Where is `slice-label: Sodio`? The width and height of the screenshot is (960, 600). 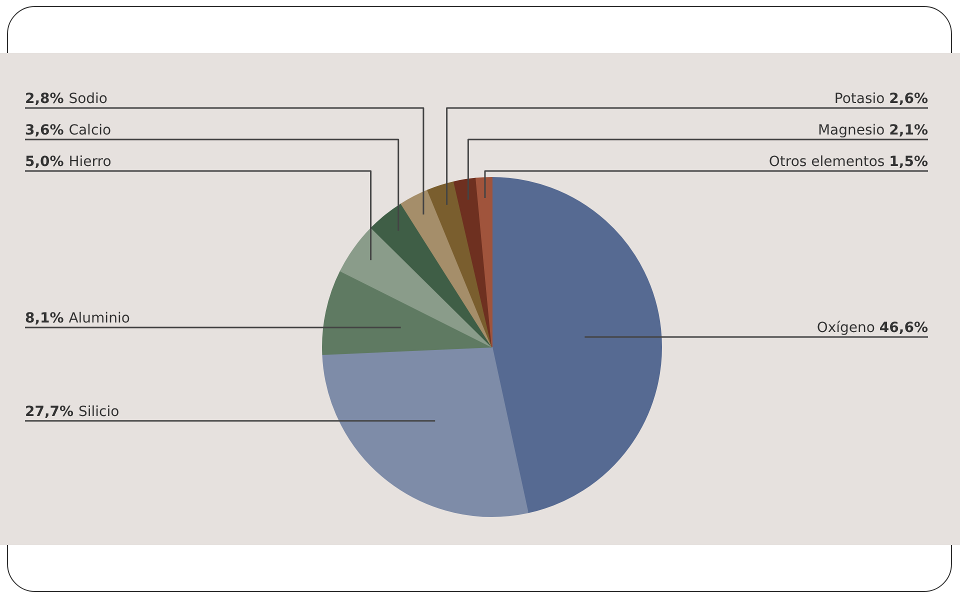
slice-label: Sodio is located at coordinates (88, 99).